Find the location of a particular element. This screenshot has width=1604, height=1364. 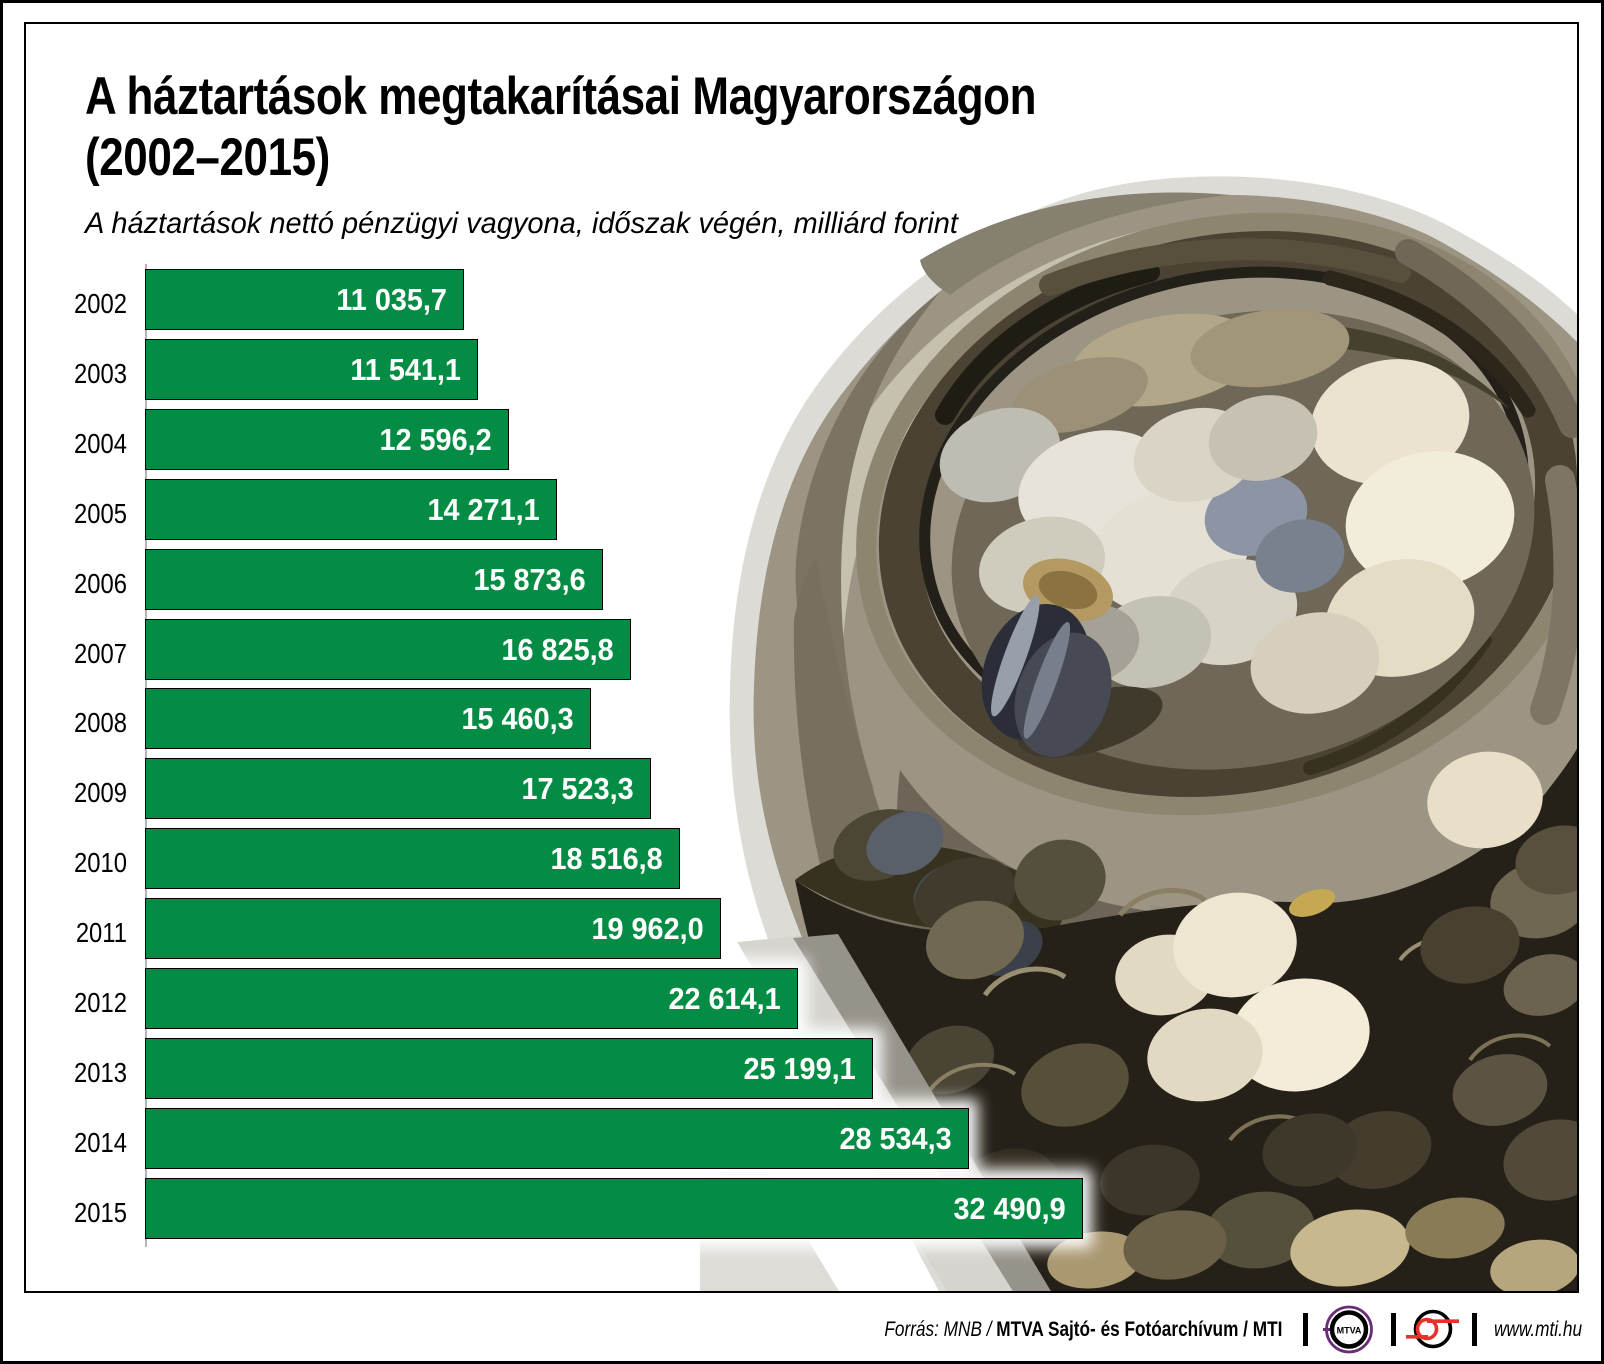

svg-text: MTVA is located at coordinates (1349, 1331).